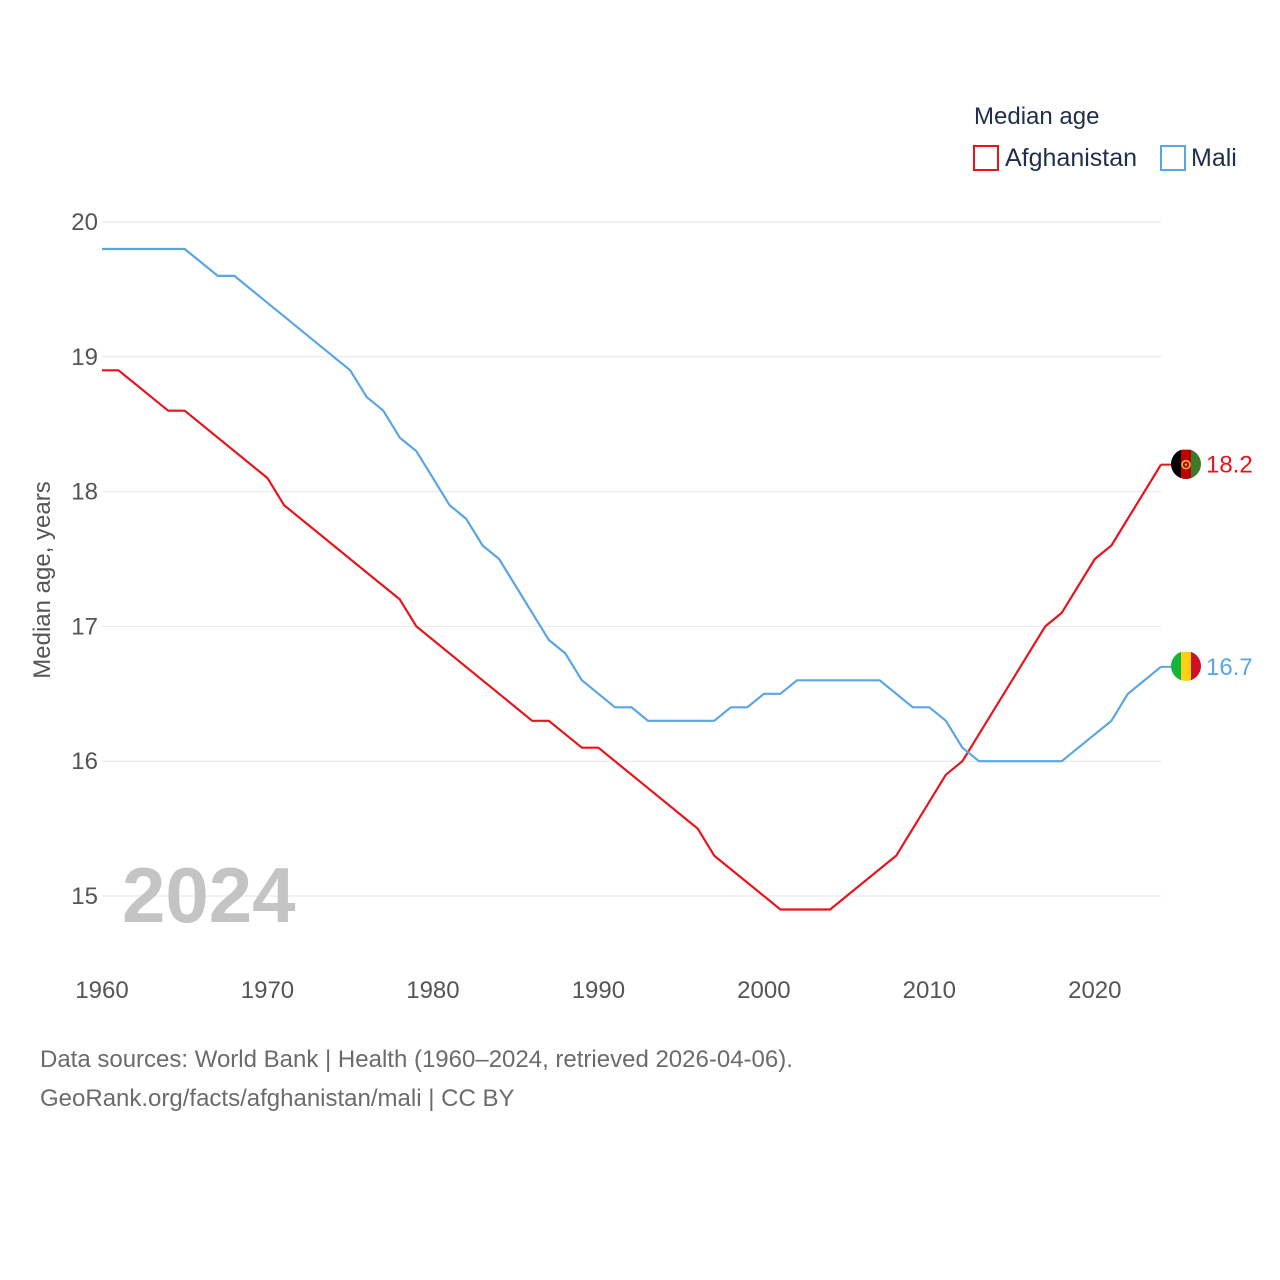 The height and width of the screenshot is (1280, 1280). What do you see at coordinates (84, 492) in the screenshot?
I see `y-tick-label: 18` at bounding box center [84, 492].